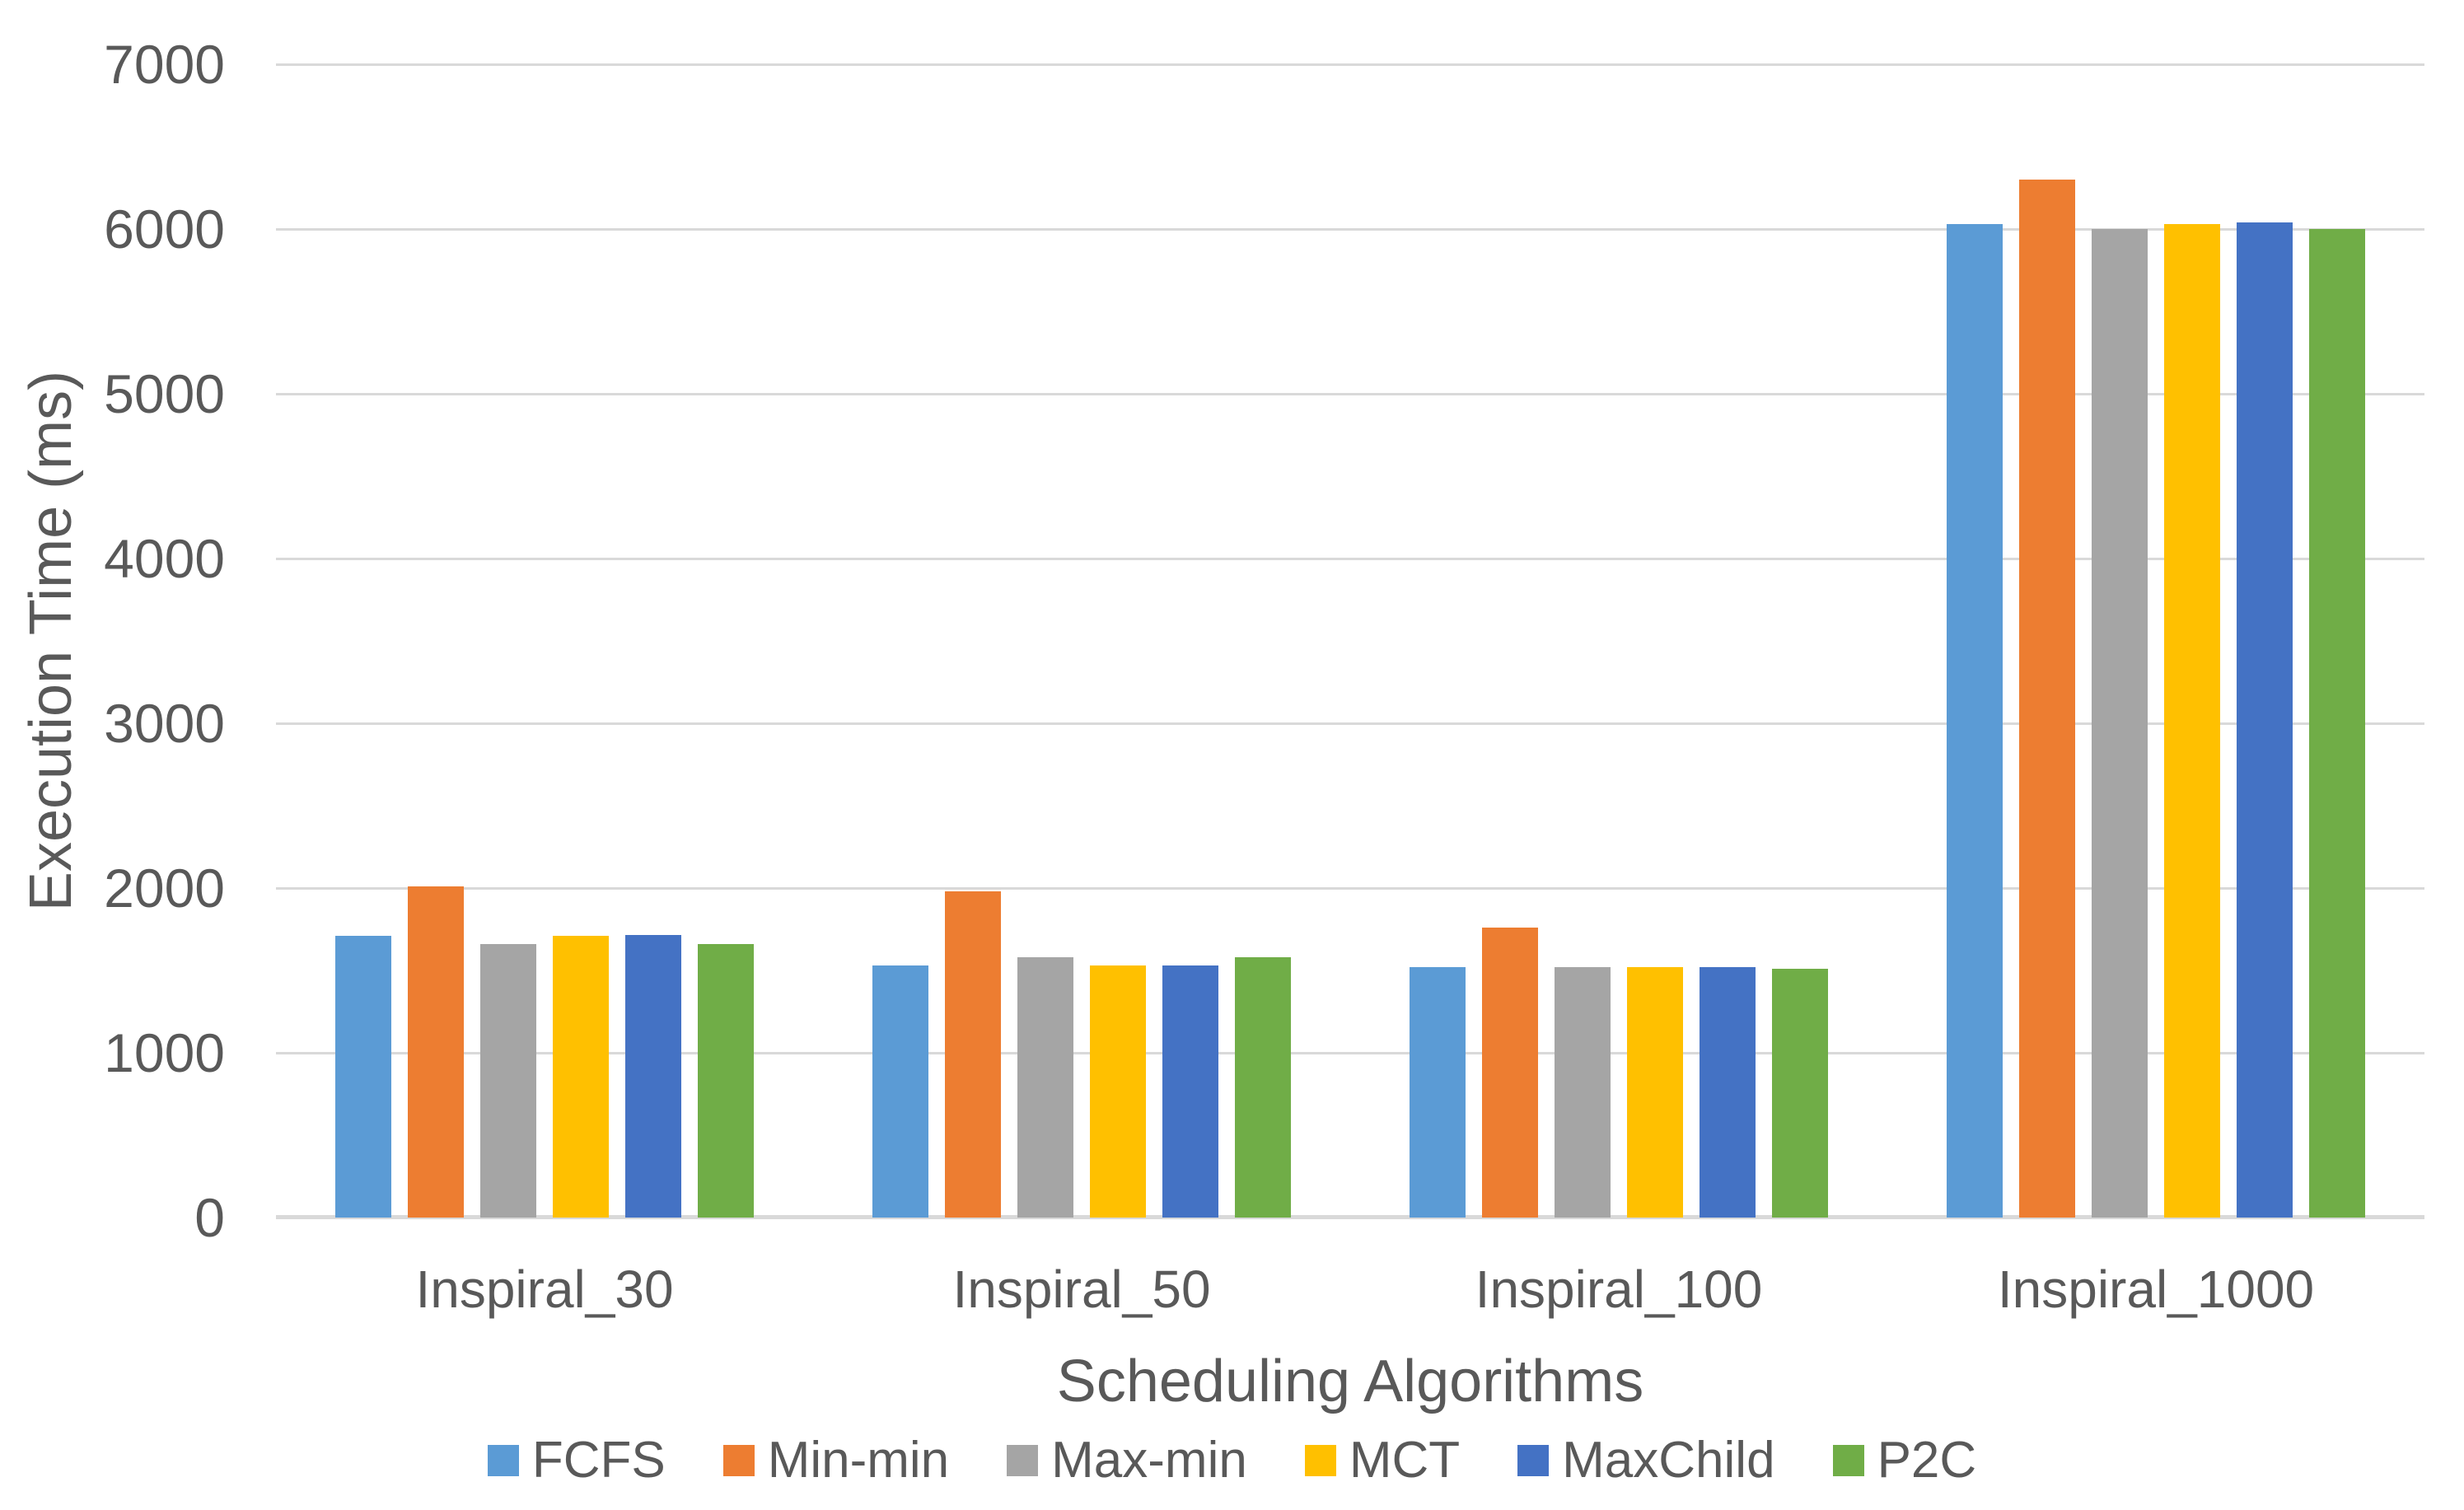 This screenshot has height=1510, width=2464. What do you see at coordinates (164, 558) in the screenshot?
I see `y-tick-label: 4000` at bounding box center [164, 558].